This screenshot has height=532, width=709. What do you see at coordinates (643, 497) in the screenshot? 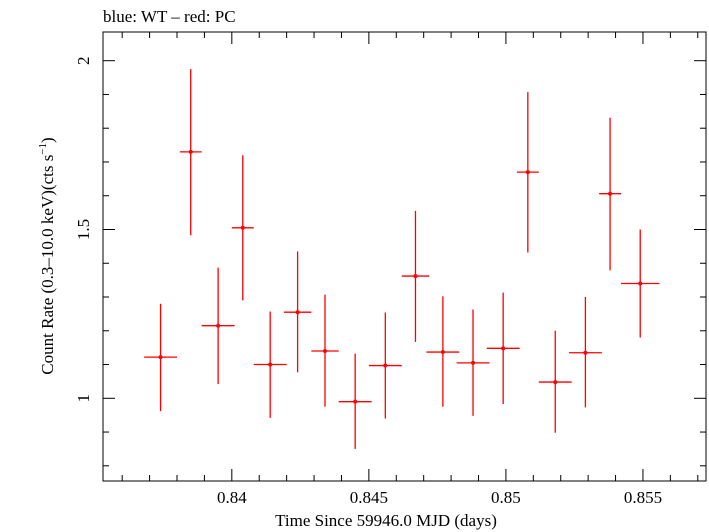
I see `x-tick-label: 0.855` at bounding box center [643, 497].